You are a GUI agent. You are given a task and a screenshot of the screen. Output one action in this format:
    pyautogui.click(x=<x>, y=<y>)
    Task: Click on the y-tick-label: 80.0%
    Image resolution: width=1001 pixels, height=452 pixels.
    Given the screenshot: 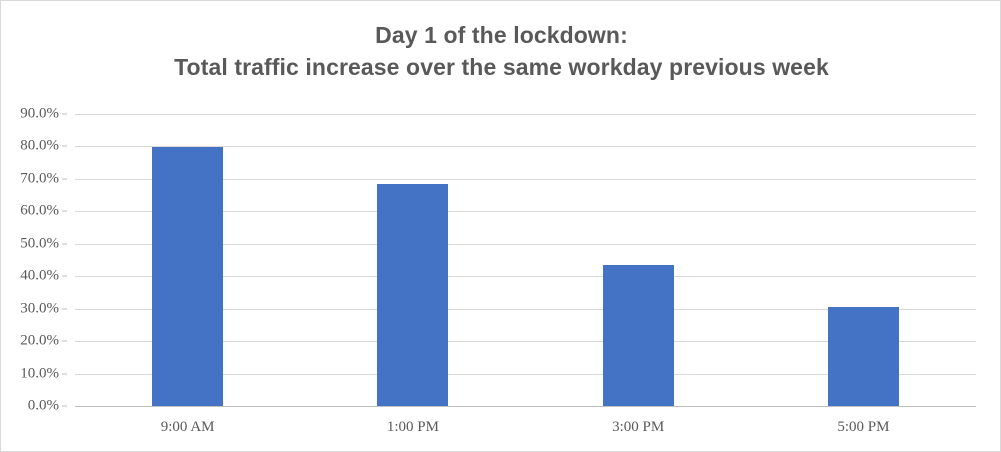 What is the action you would take?
    pyautogui.click(x=39, y=145)
    